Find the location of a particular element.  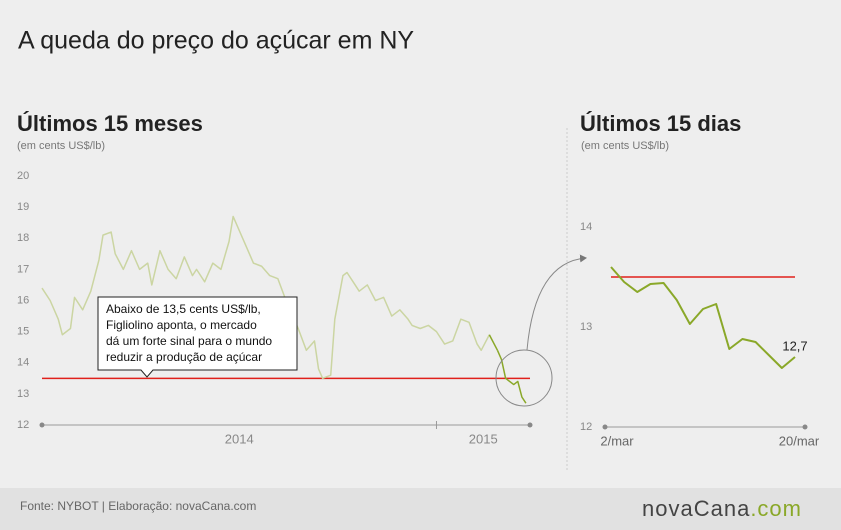

logo-name: novaCana.com is located at coordinates (722, 508).